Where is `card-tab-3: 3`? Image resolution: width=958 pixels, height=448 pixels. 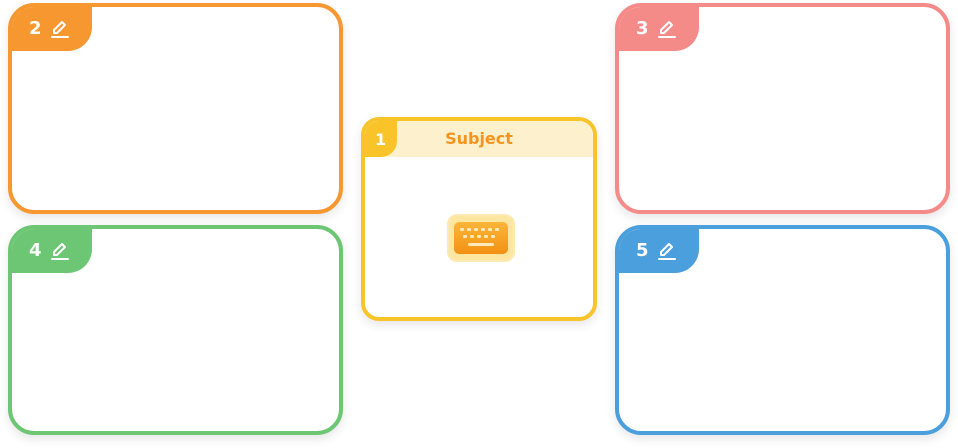 card-tab-3: 3 is located at coordinates (659, 29).